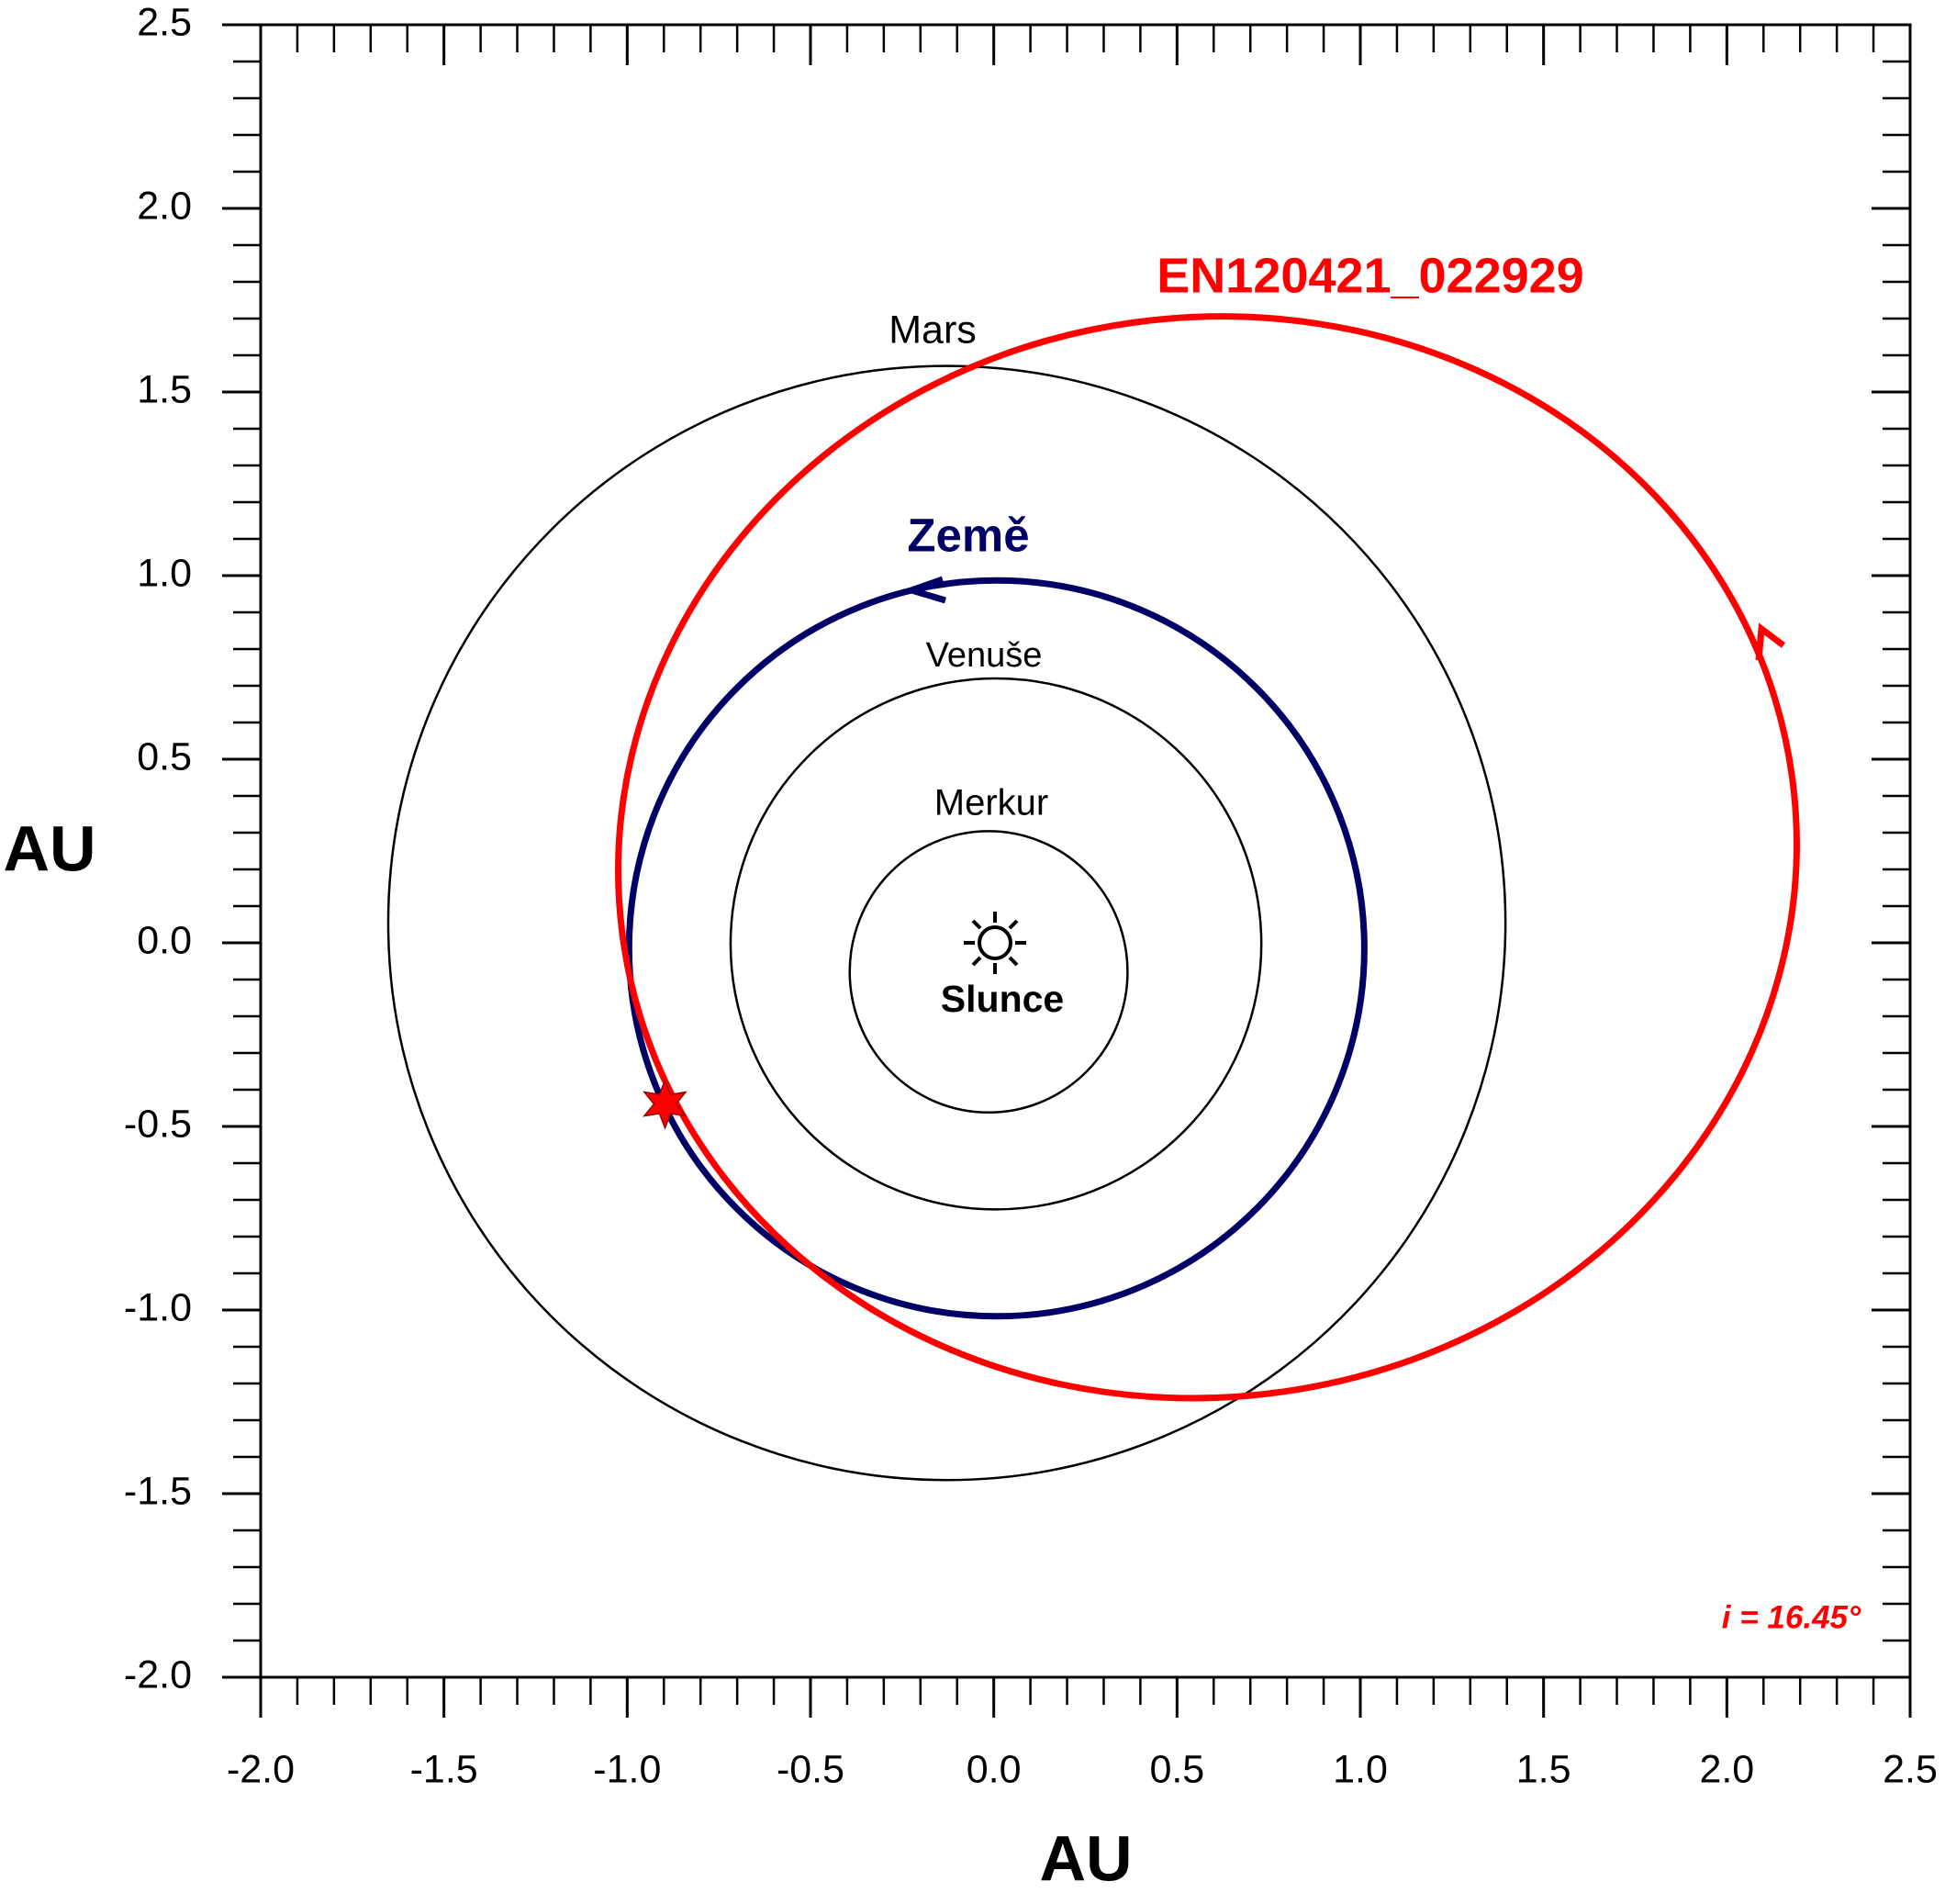 The image size is (1945, 1904). Describe the element at coordinates (158, 1124) in the screenshot. I see `y-tick-label: -0.5` at that location.